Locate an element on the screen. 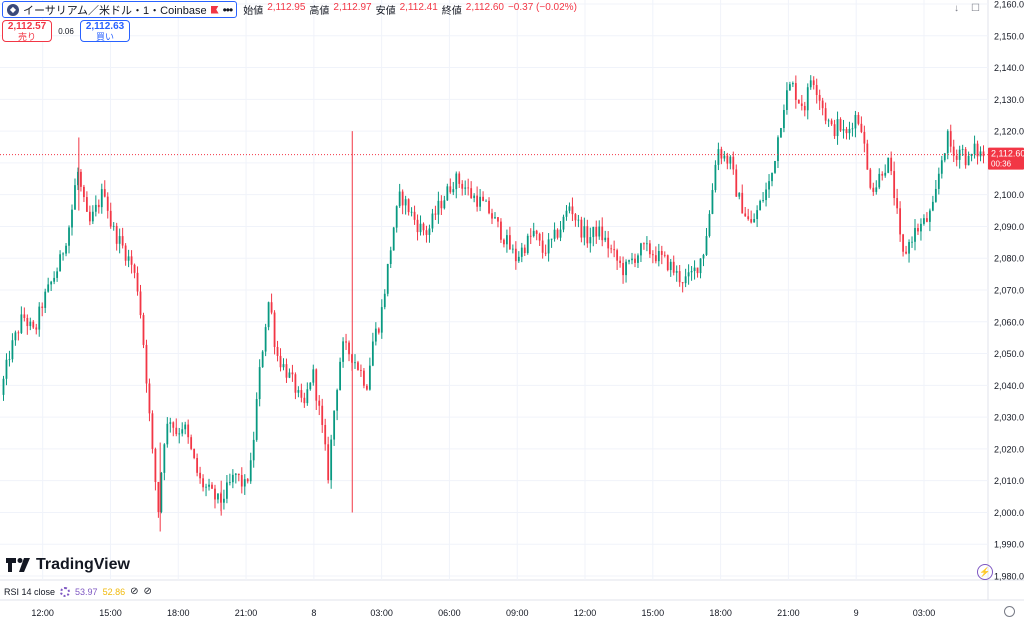  symbol-title: イーサリアム／米ドル・1・Coinbase is located at coordinates (115, 10).